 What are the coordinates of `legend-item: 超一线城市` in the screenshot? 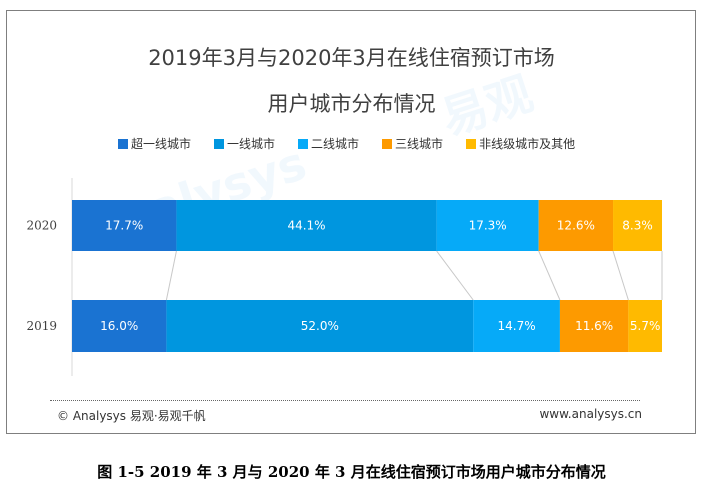 It's located at (154, 143).